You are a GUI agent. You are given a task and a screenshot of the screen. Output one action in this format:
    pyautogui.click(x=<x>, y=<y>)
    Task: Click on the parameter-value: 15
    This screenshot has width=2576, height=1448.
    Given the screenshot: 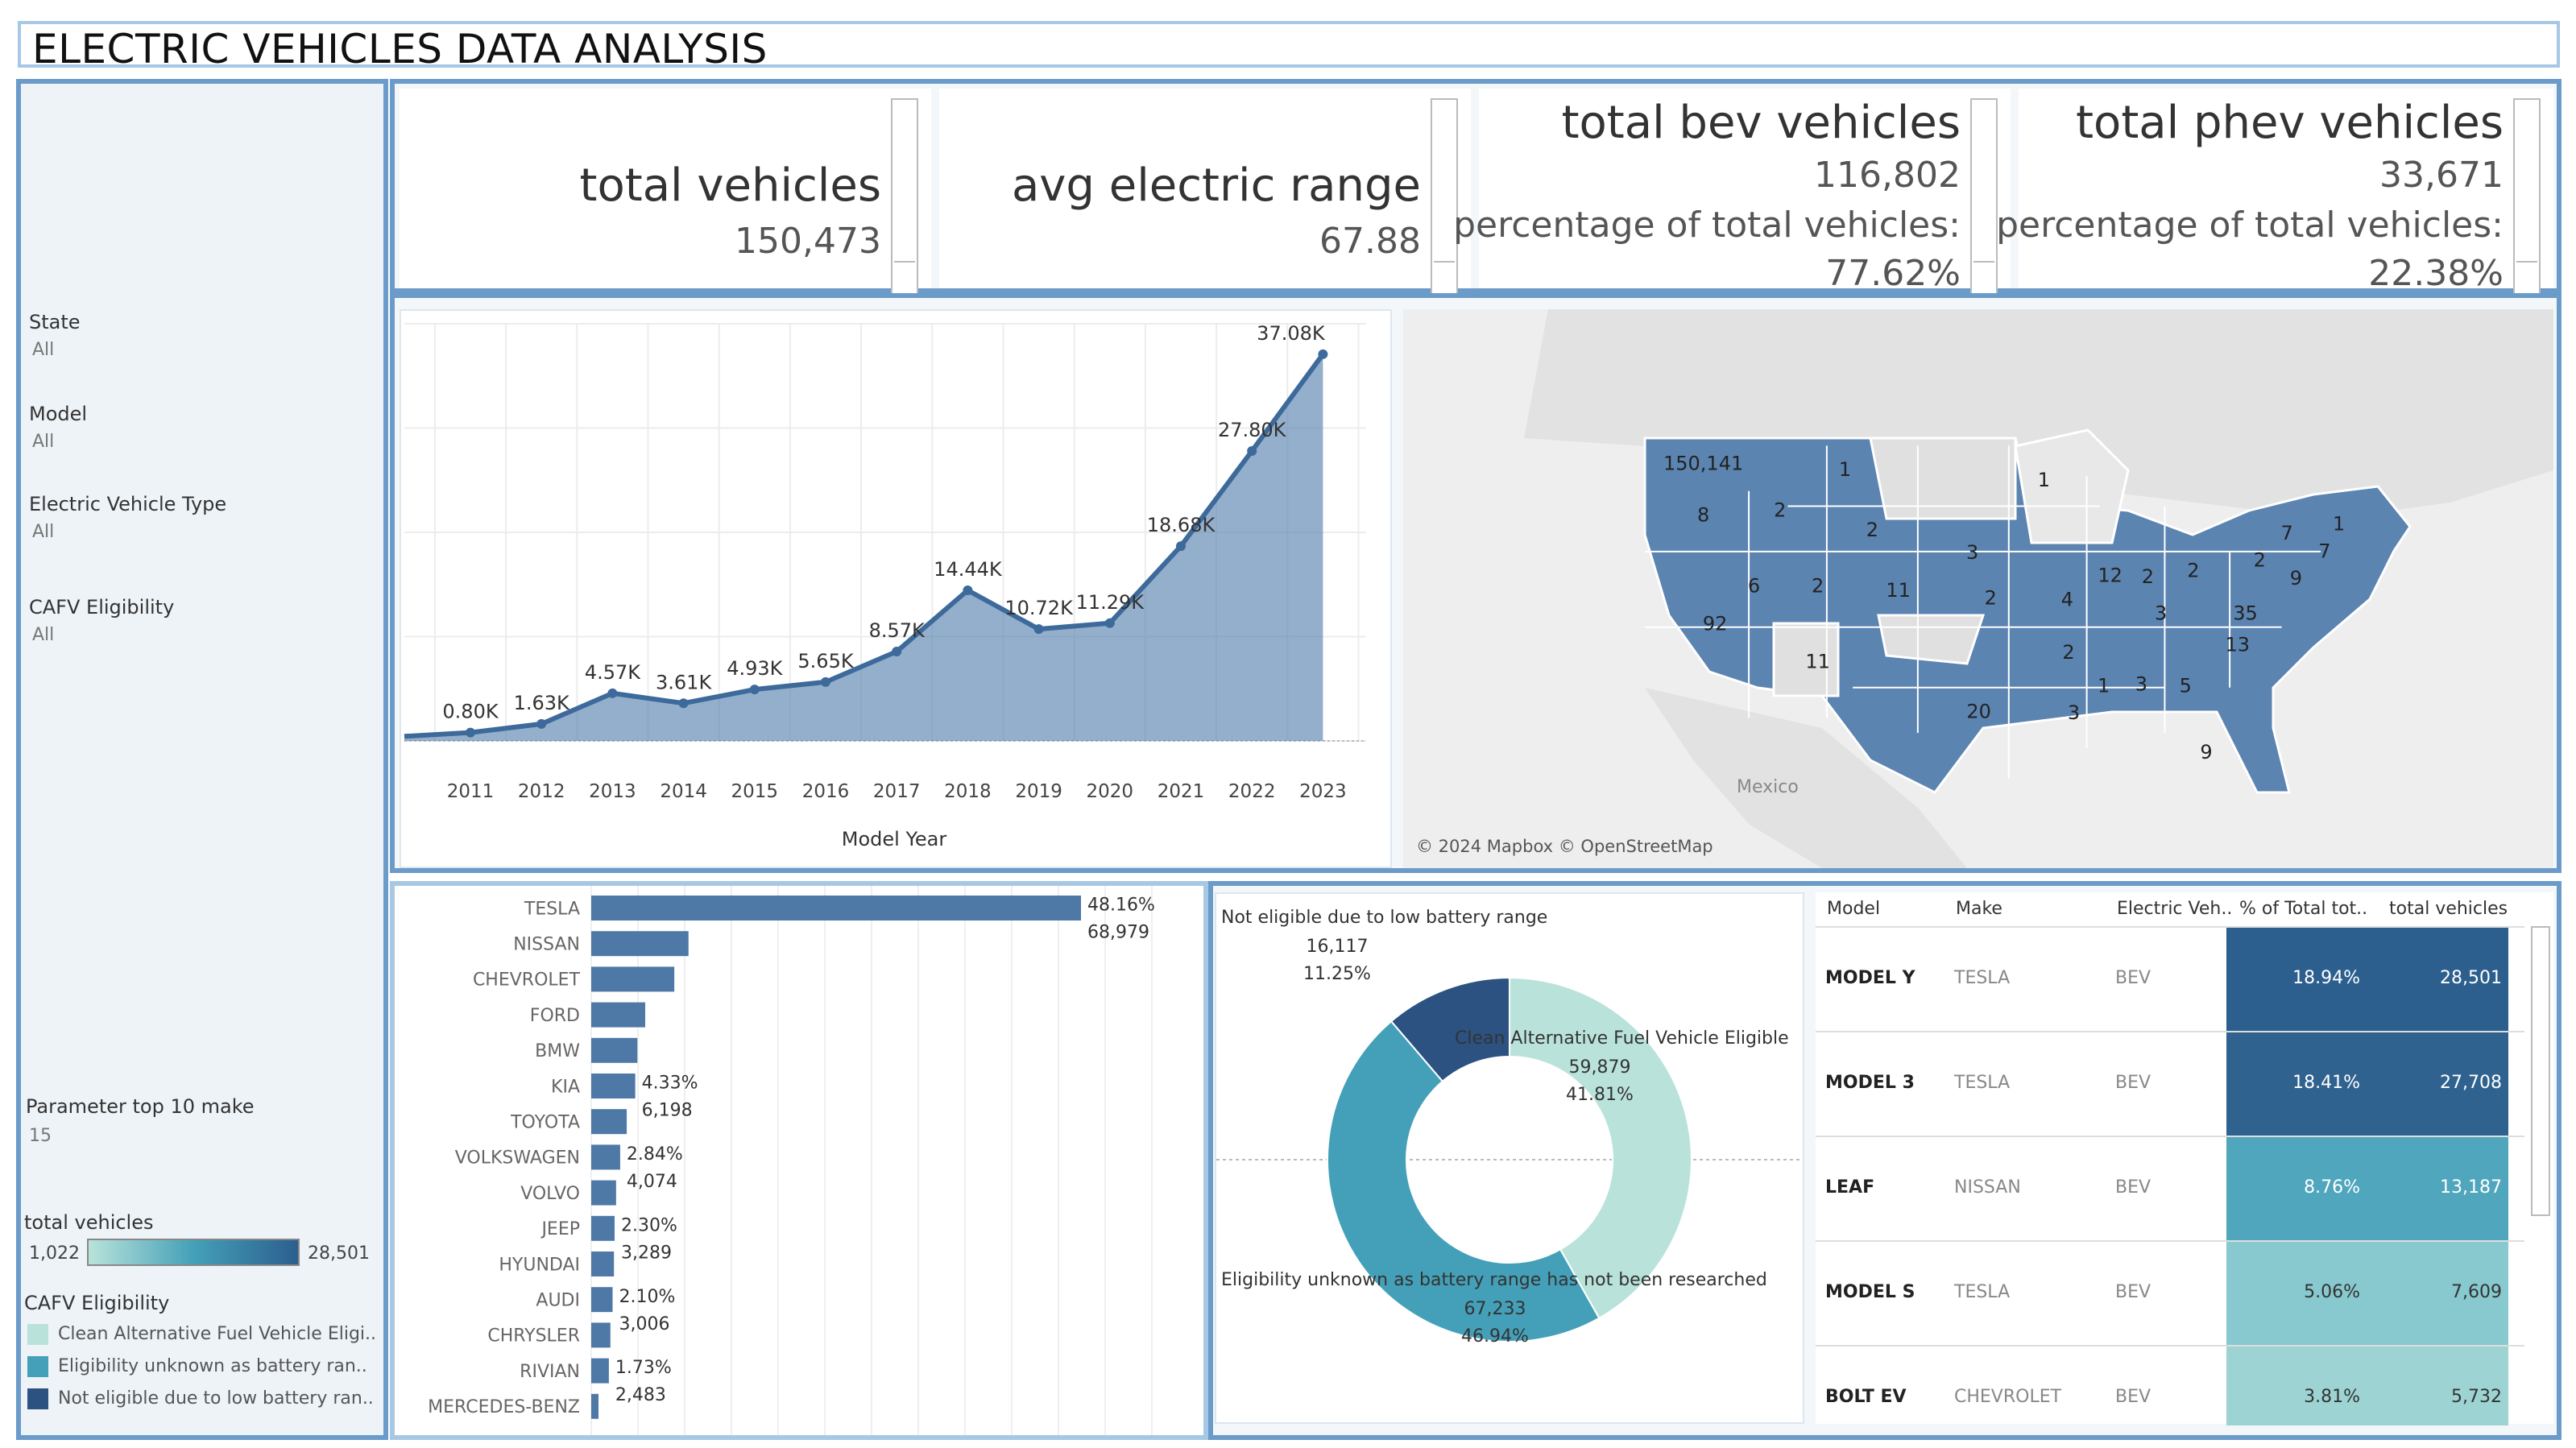 What is the action you would take?
    pyautogui.click(x=40, y=1136)
    